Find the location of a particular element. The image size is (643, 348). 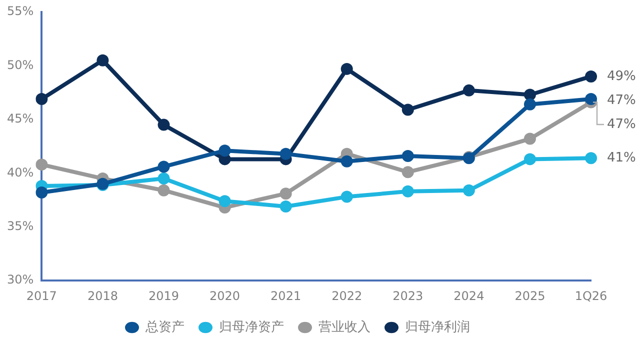

x-tick-label: 2025 is located at coordinates (530, 295).